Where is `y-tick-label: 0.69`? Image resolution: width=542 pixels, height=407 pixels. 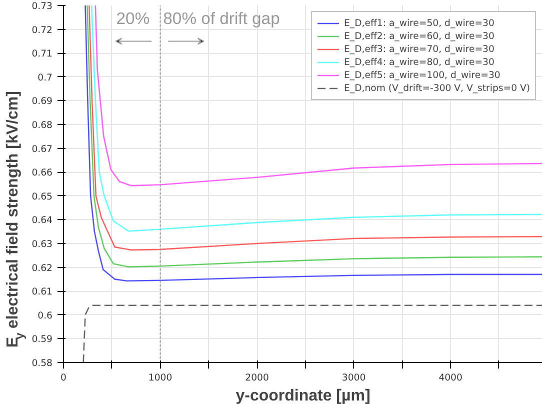
y-tick-label: 0.69 is located at coordinates (42, 102).